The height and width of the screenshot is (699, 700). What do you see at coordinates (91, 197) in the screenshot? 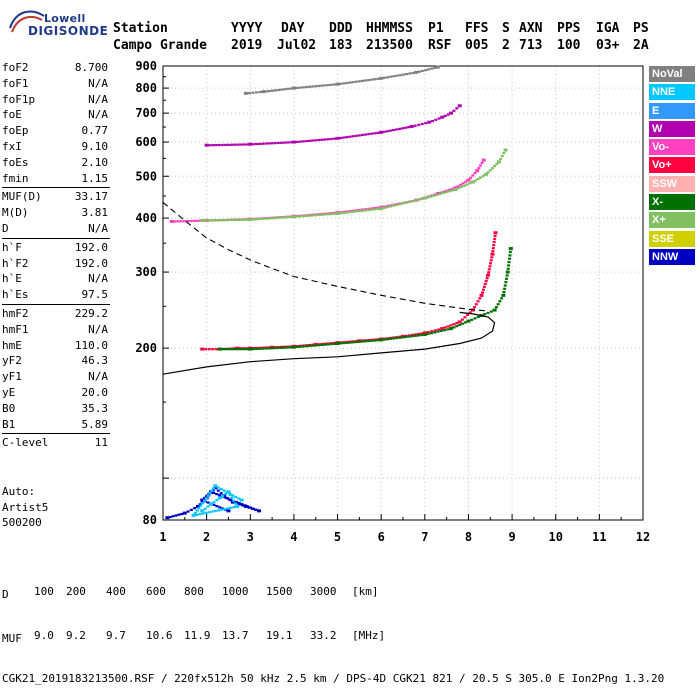
I see `param-value: 33.17` at bounding box center [91, 197].